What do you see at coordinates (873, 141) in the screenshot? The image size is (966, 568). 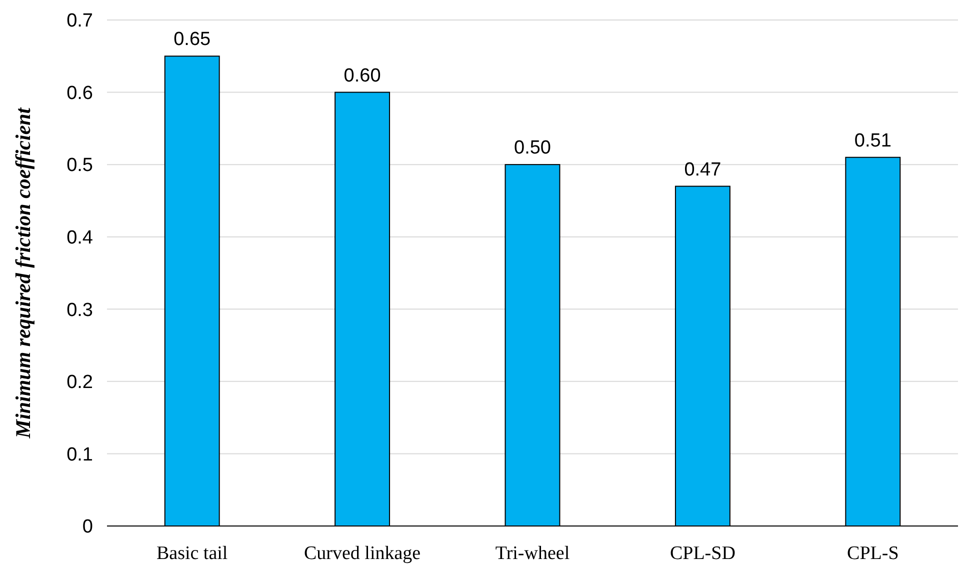 I see `data-label: 0.51` at bounding box center [873, 141].